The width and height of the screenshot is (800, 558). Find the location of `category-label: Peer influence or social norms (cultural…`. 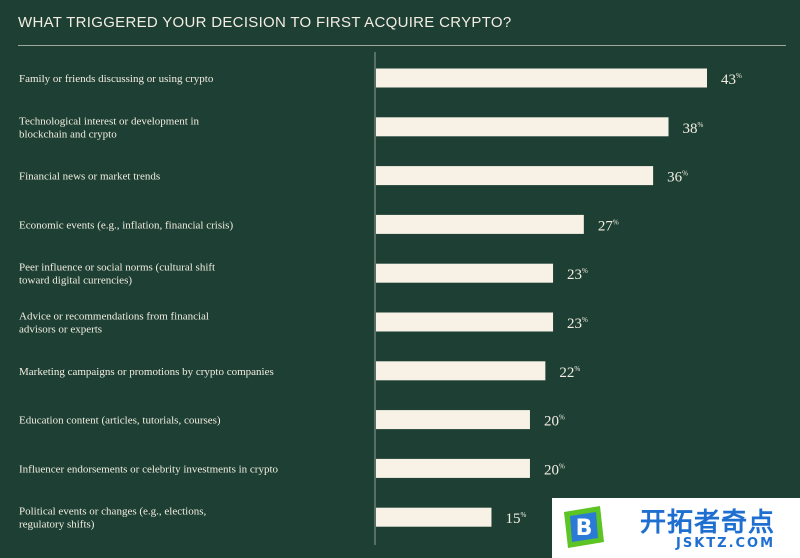

category-label: Peer influence or social norms (cultural… is located at coordinates (117, 274).